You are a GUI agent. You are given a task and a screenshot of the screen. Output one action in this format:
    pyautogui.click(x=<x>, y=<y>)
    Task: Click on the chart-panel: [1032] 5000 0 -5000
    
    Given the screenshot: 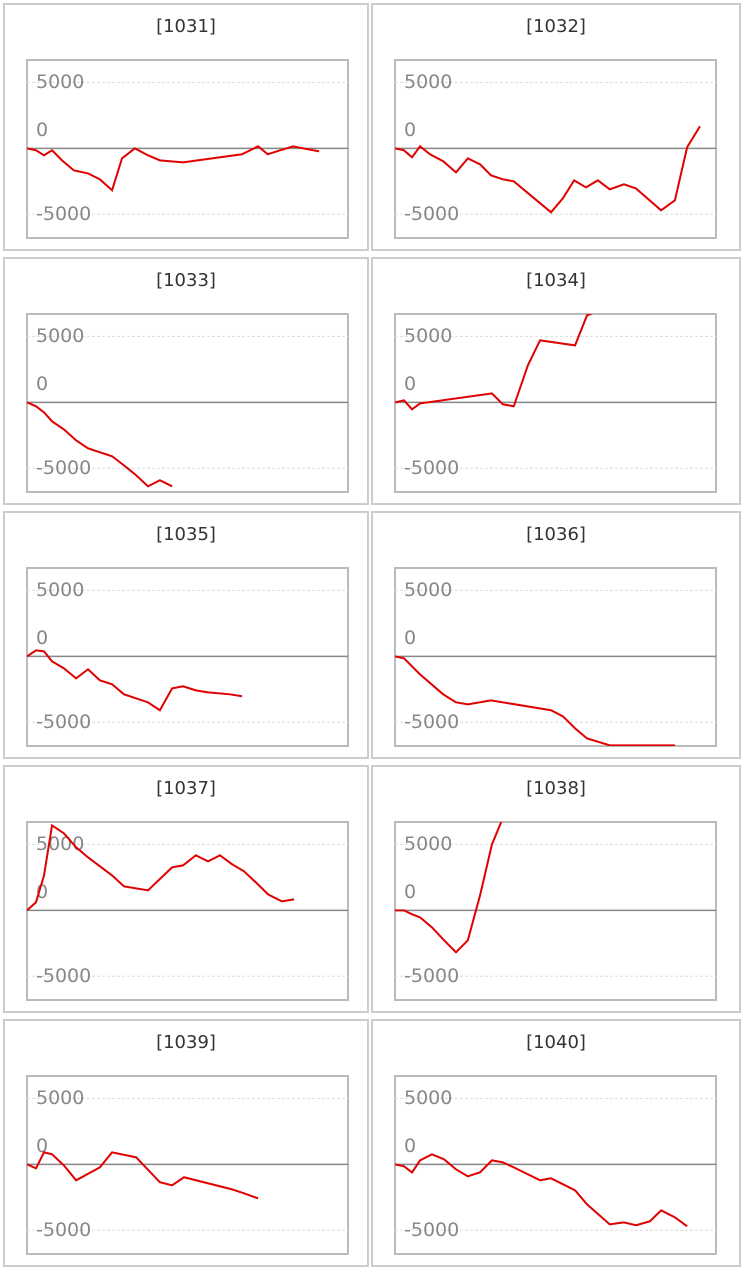 What is the action you would take?
    pyautogui.click(x=556, y=127)
    